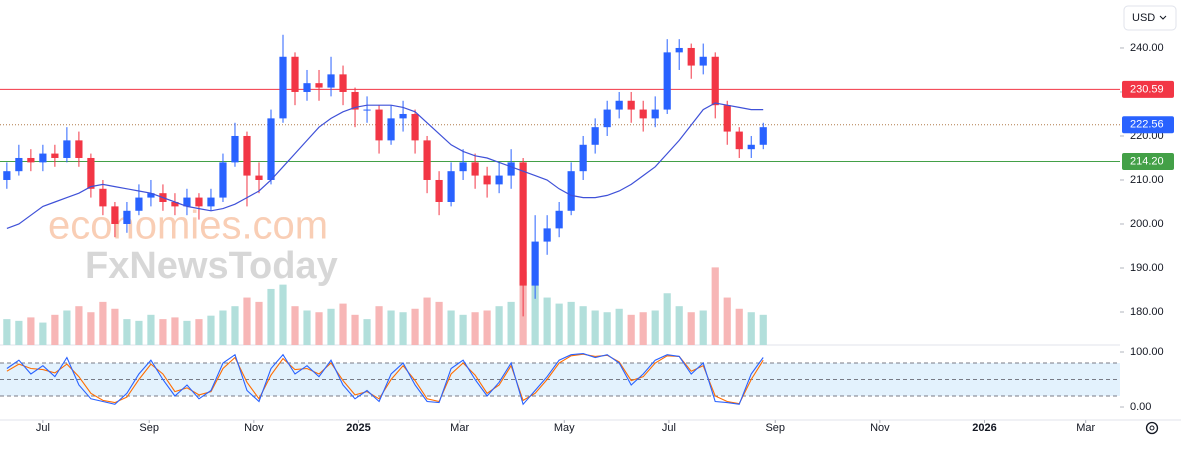 The width and height of the screenshot is (1181, 452). What do you see at coordinates (1148, 161) in the screenshot?
I see `price-tag` at bounding box center [1148, 161].